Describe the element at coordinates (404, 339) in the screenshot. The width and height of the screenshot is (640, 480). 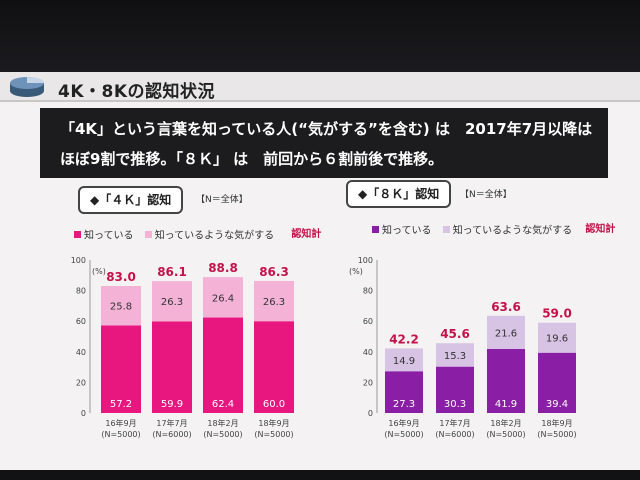
I see `data-label-total: 42.2` at that location.